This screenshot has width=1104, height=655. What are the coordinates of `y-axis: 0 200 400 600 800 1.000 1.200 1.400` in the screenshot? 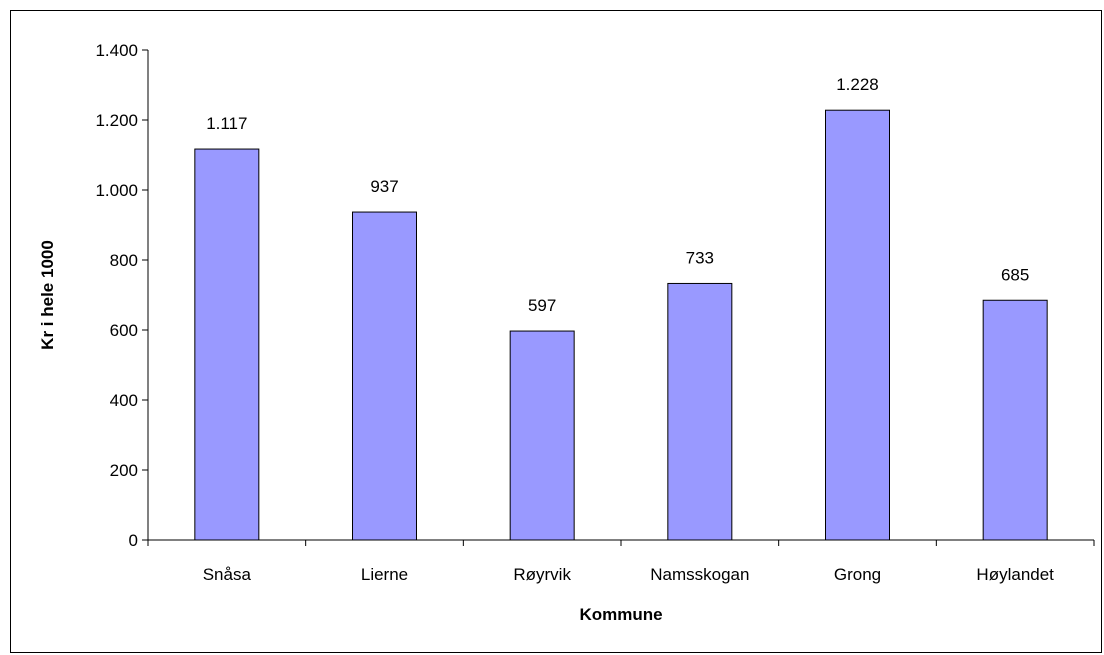 It's located at (122, 295).